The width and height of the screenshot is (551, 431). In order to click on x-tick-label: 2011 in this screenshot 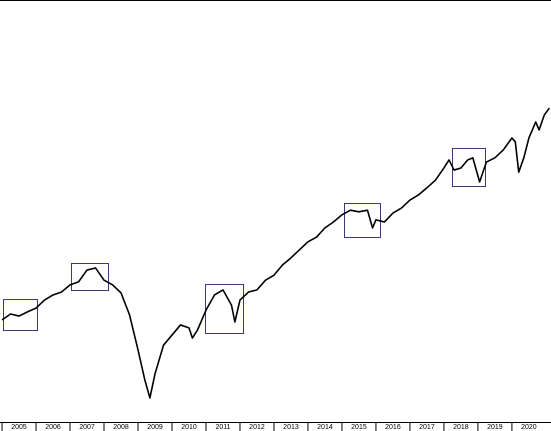, I will do `click(222, 427)`.